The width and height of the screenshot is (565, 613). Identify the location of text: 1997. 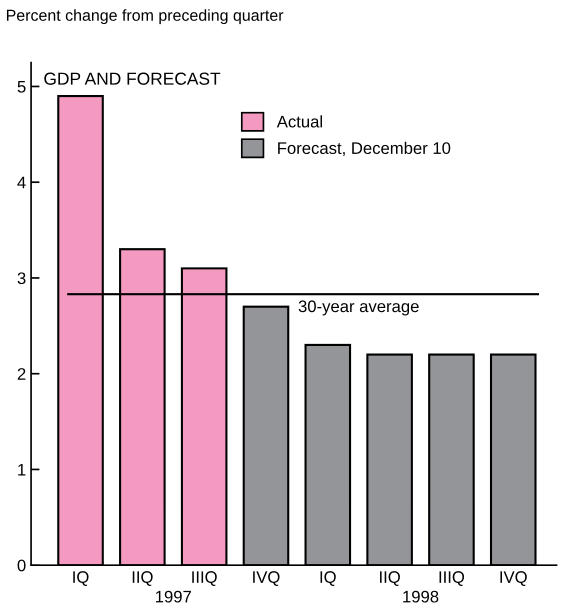
(173, 596).